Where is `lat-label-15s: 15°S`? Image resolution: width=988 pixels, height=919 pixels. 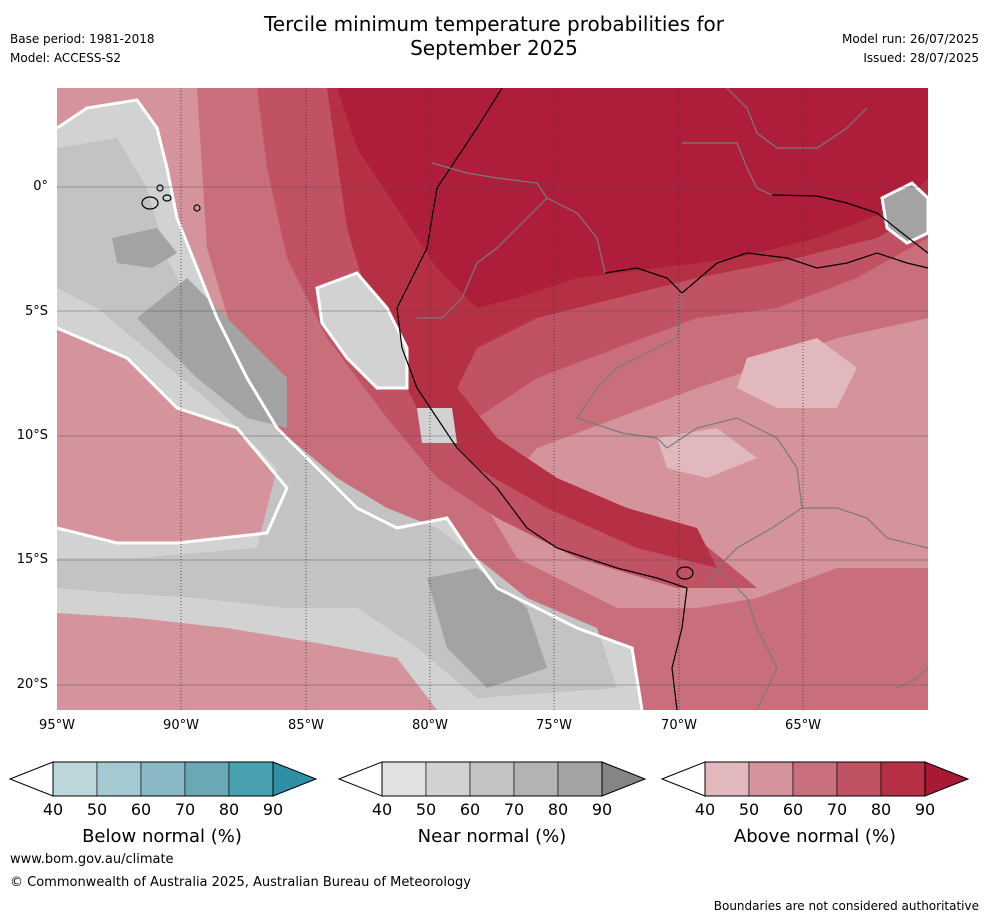
lat-label-15s: 15°S is located at coordinates (32, 559).